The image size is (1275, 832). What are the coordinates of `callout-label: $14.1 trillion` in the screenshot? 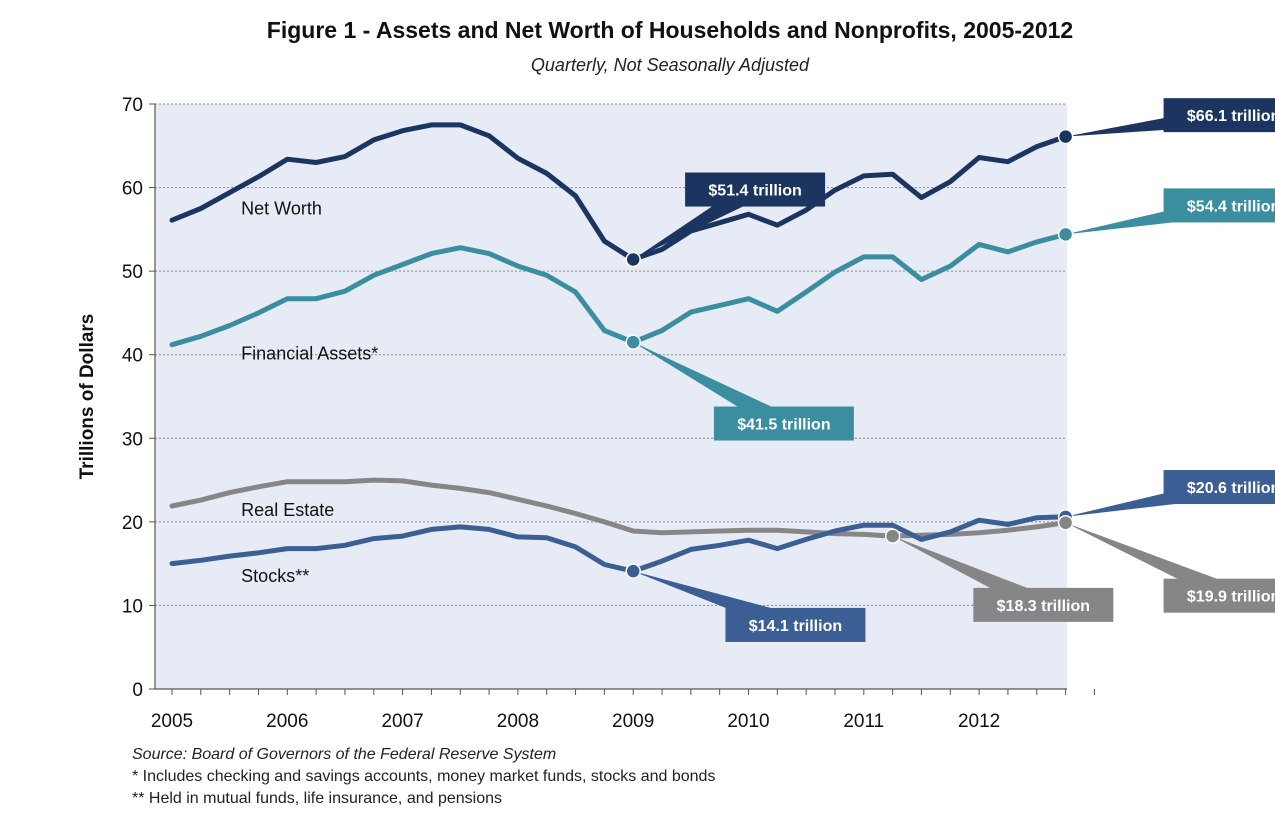 It's located at (795, 626).